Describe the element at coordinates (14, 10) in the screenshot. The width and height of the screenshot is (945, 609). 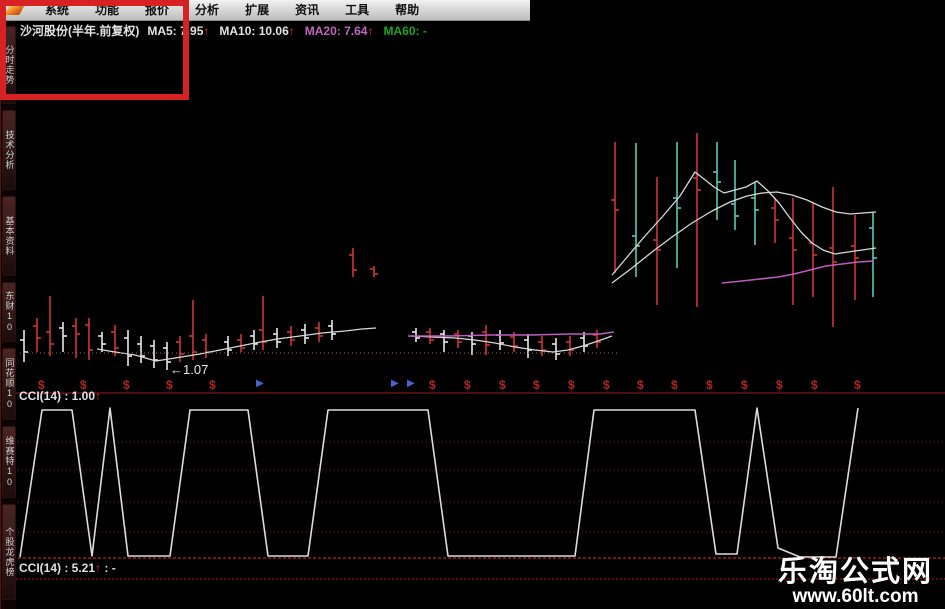
I see `app-logo-icon` at that location.